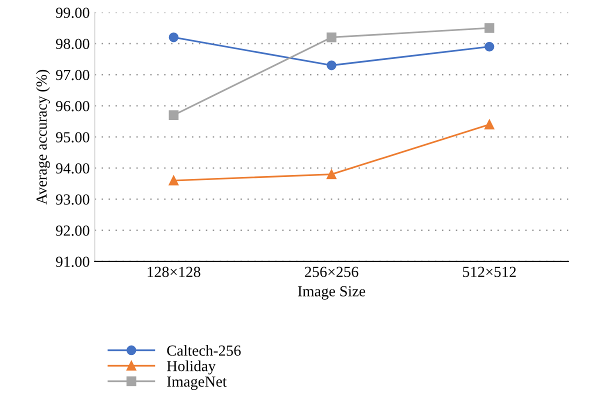 This screenshot has height=415, width=592. What do you see at coordinates (73, 106) in the screenshot?
I see `y-tick-label: 96.00` at bounding box center [73, 106].